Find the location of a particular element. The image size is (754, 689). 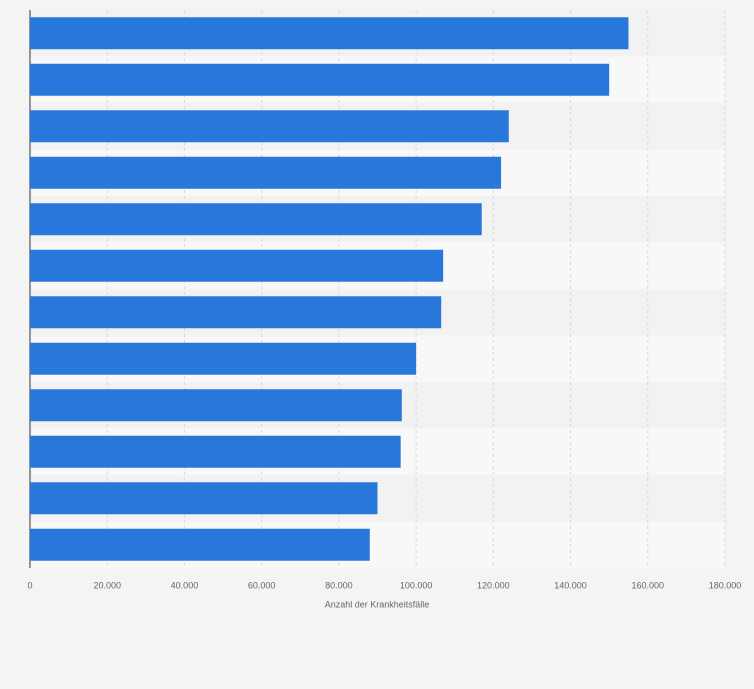

x-tick-label: 160.000 is located at coordinates (648, 585).